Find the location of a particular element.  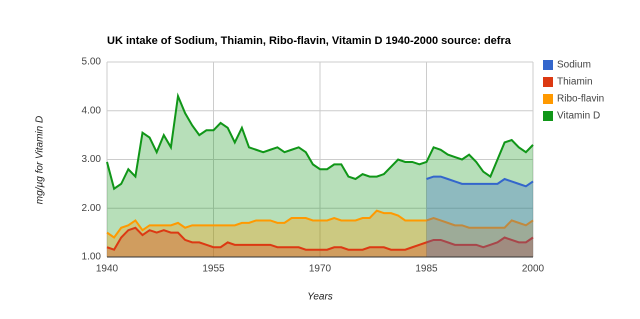

x-tick-label: 1985 is located at coordinates (426, 269).